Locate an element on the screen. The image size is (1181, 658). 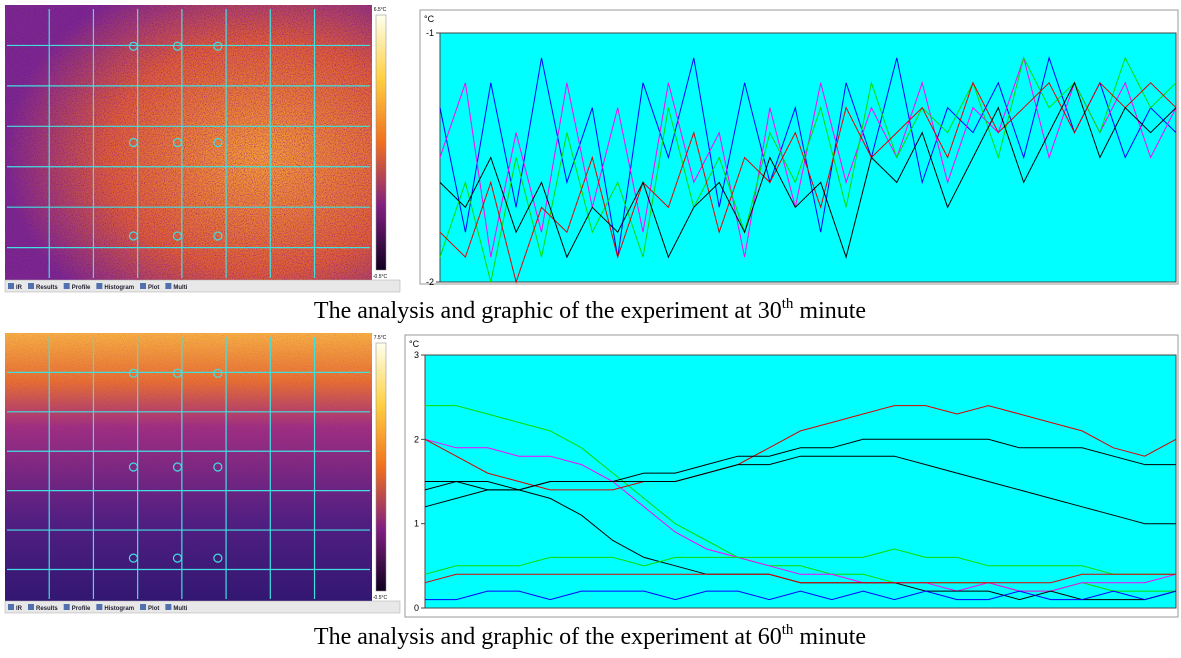
y-tick-label: -1 is located at coordinates (430, 33).